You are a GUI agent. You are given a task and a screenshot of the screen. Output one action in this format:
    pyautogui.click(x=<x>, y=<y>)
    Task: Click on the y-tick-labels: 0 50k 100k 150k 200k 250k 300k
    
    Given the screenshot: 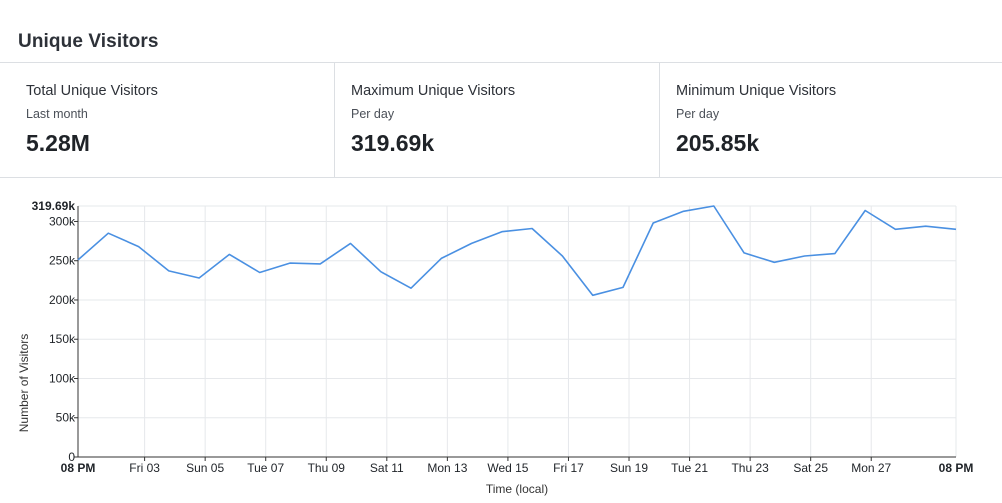 What is the action you would take?
    pyautogui.click(x=62, y=339)
    